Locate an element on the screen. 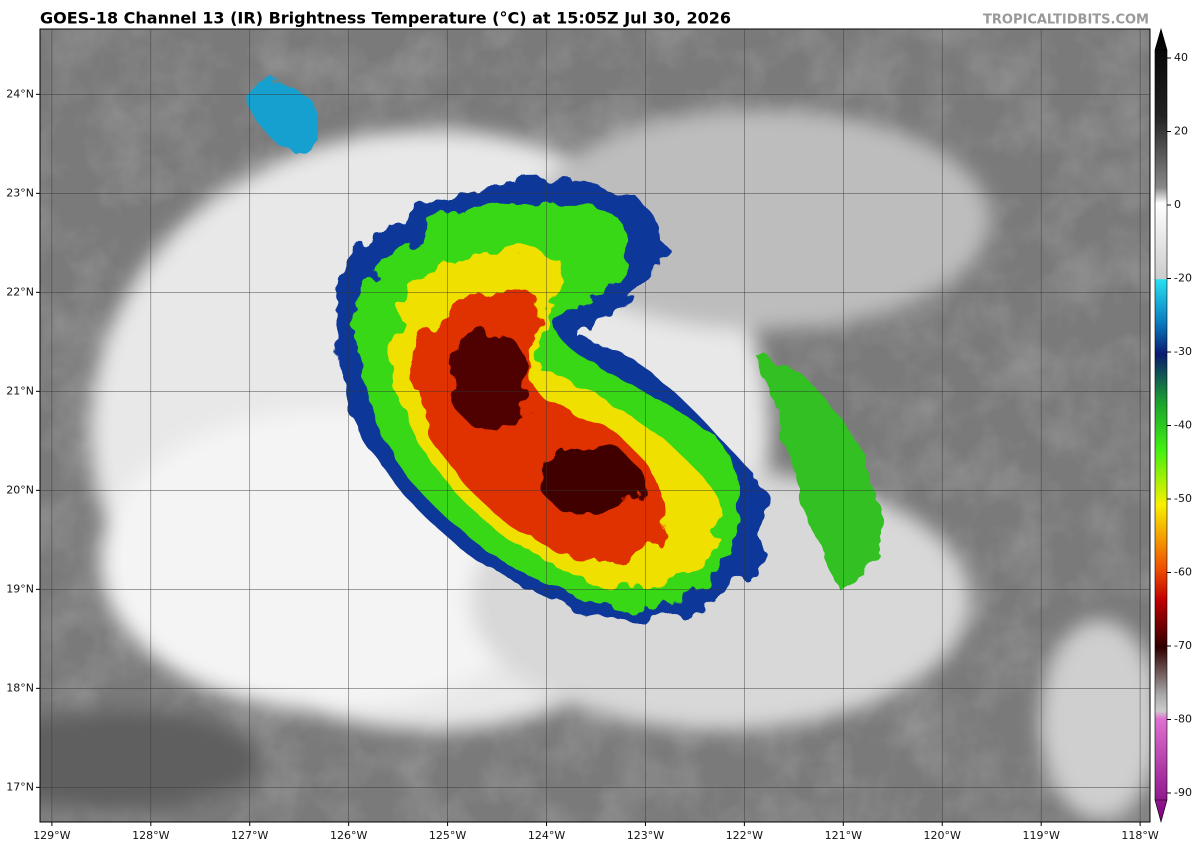 This screenshot has height=849, width=1200. x-tick-label: 118°W is located at coordinates (1139, 835).